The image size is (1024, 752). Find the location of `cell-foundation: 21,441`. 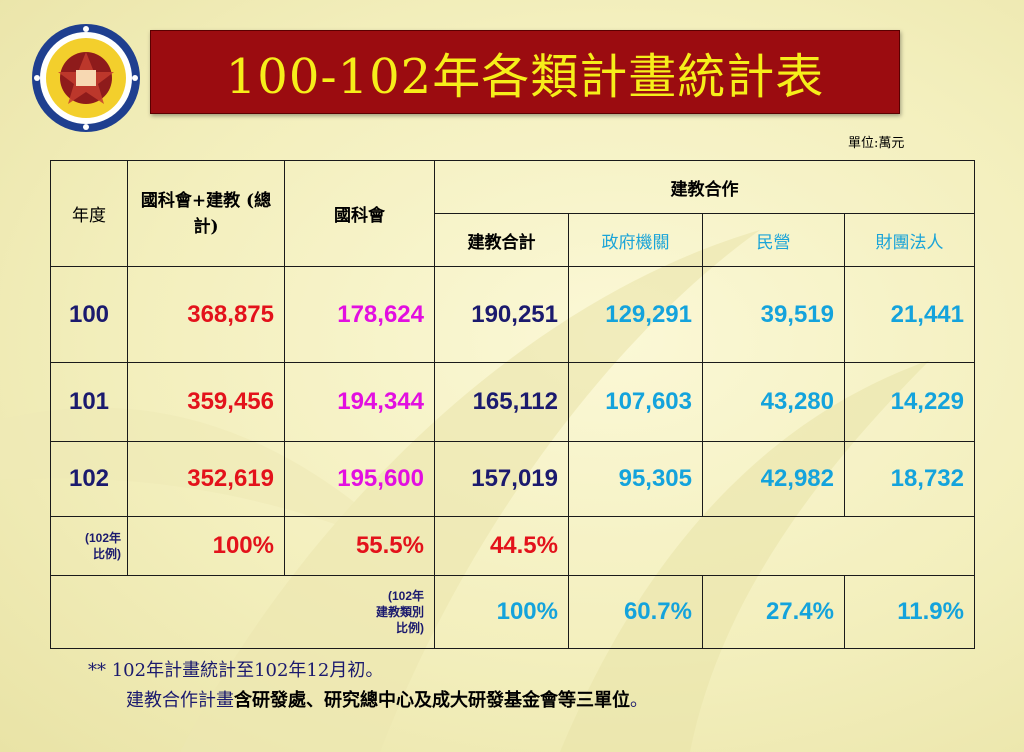

cell-foundation: 21,441 is located at coordinates (909, 314).